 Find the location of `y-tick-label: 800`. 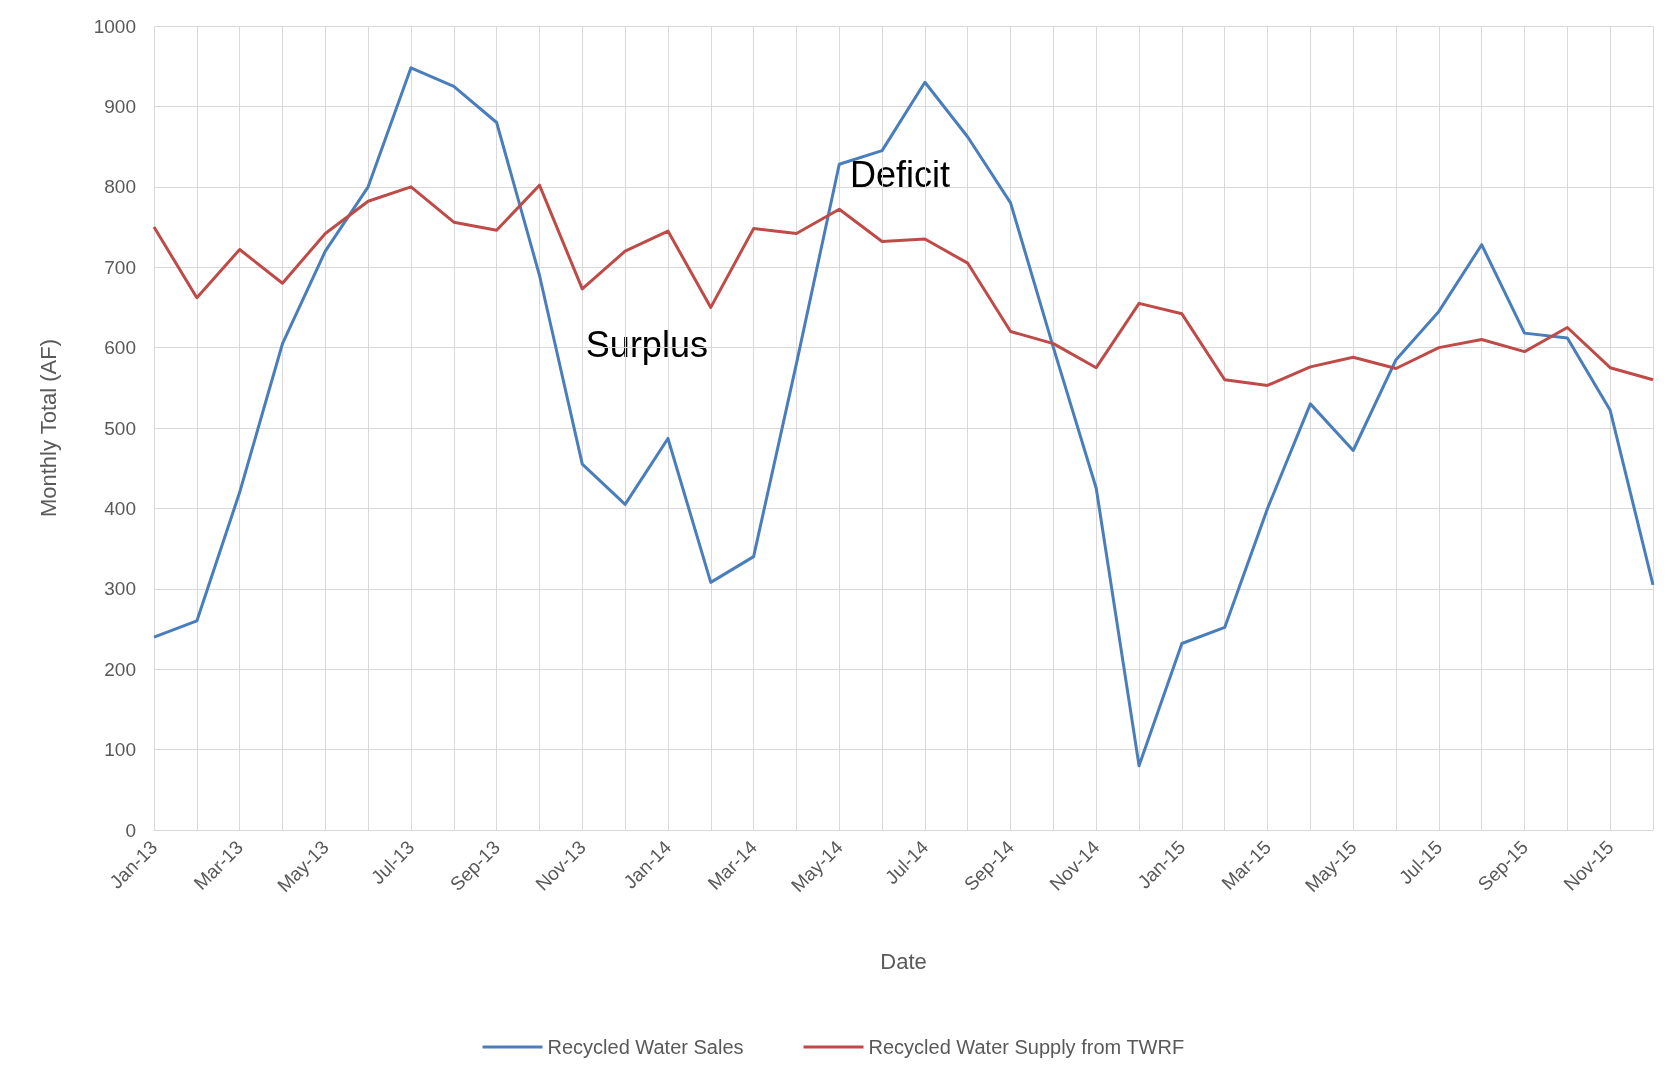

y-tick-label: 800 is located at coordinates (120, 187).